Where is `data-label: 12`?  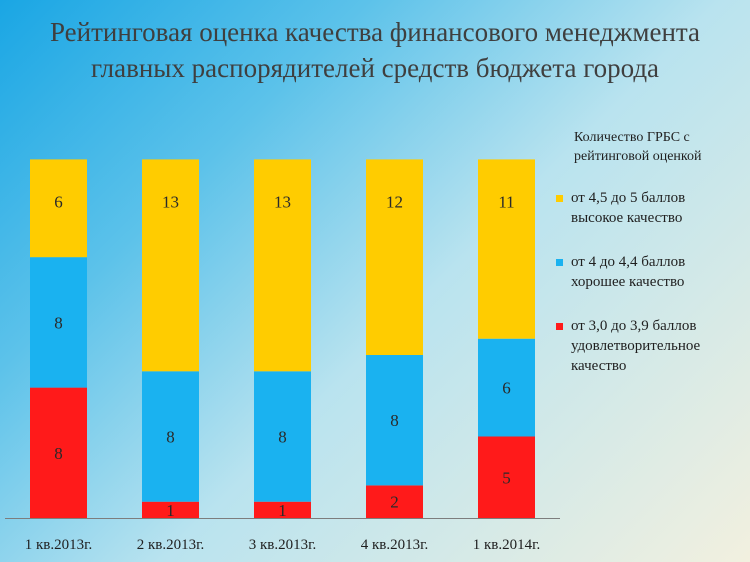 data-label: 12 is located at coordinates (394, 201).